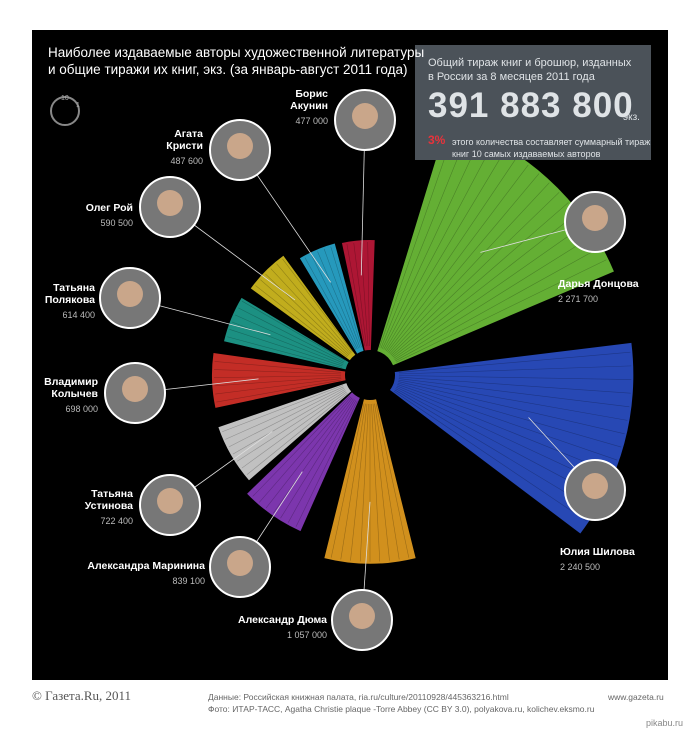  Describe the element at coordinates (184, 140) in the screenshot. I see `author-name: Агата Кристи` at that location.